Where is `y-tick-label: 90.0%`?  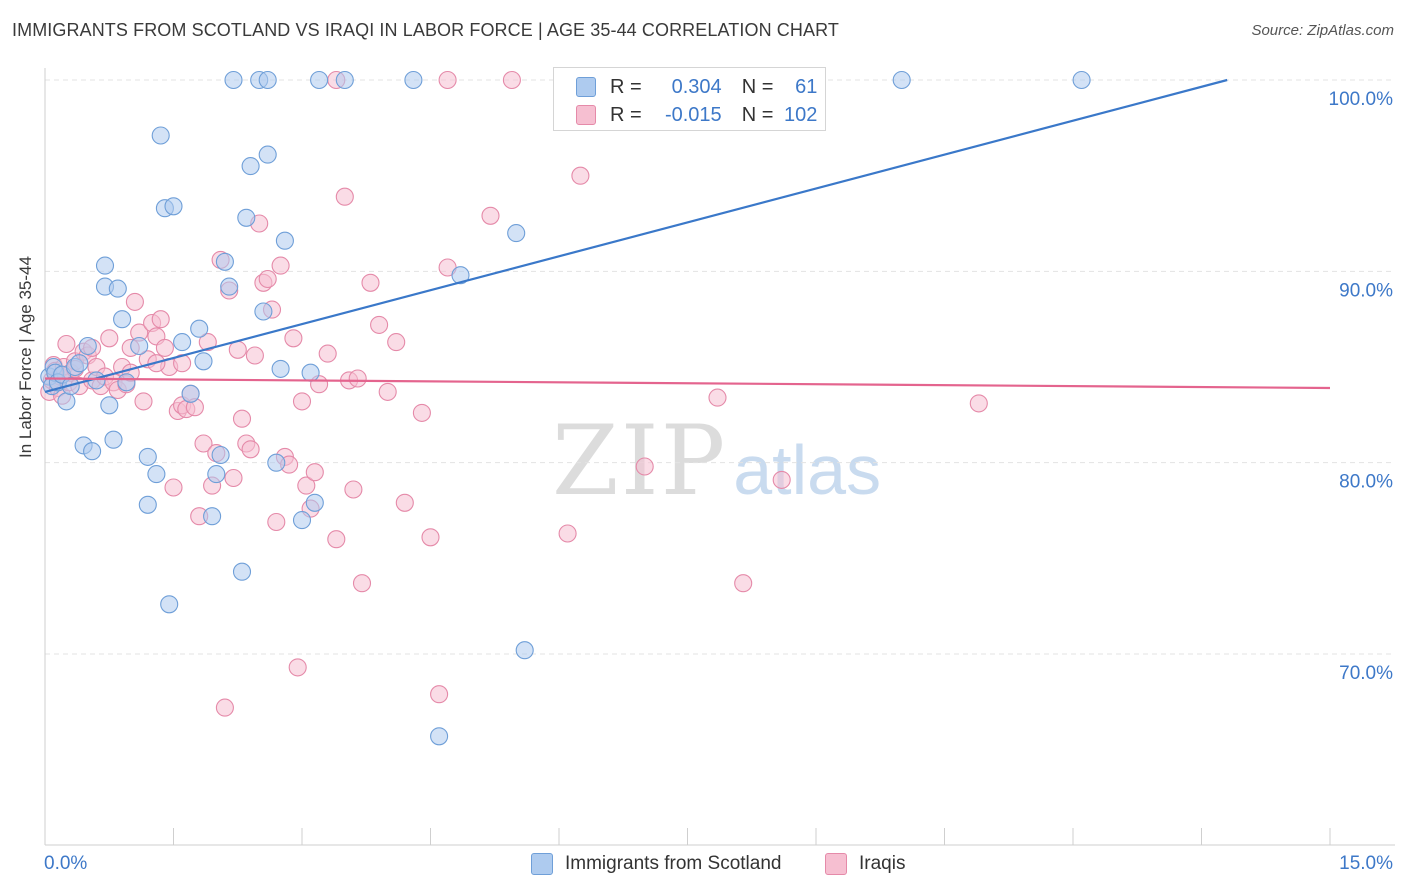
y-tick-label: 90.0% is located at coordinates (1366, 290).